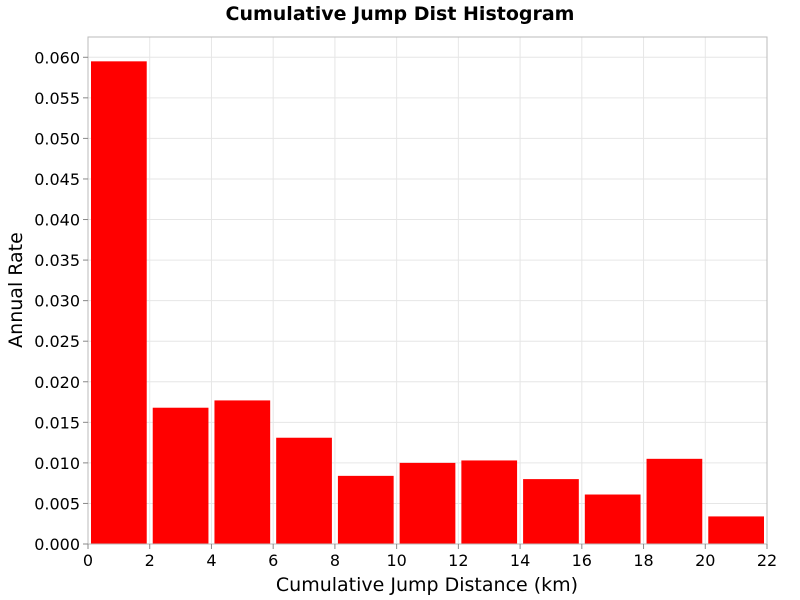  What do you see at coordinates (57, 503) in the screenshot?
I see `y-tick-label-1: 0.005` at bounding box center [57, 503].